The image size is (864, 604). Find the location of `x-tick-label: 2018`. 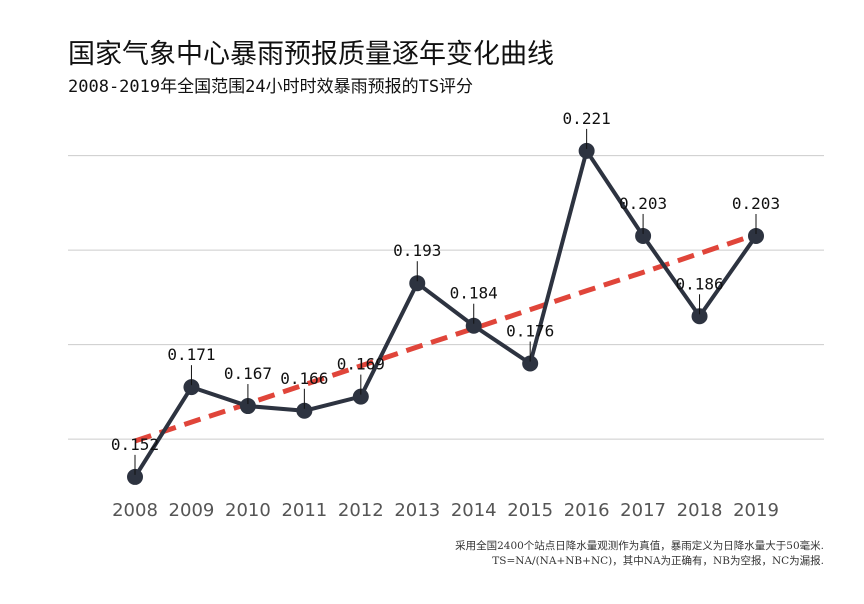

x-tick-label: 2018 is located at coordinates (700, 510).